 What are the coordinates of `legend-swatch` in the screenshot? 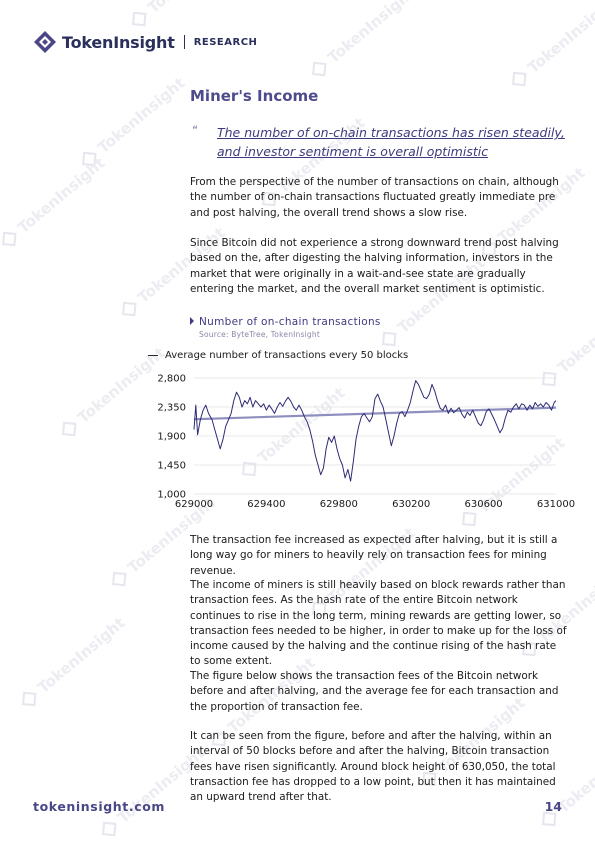 It's located at (153, 355).